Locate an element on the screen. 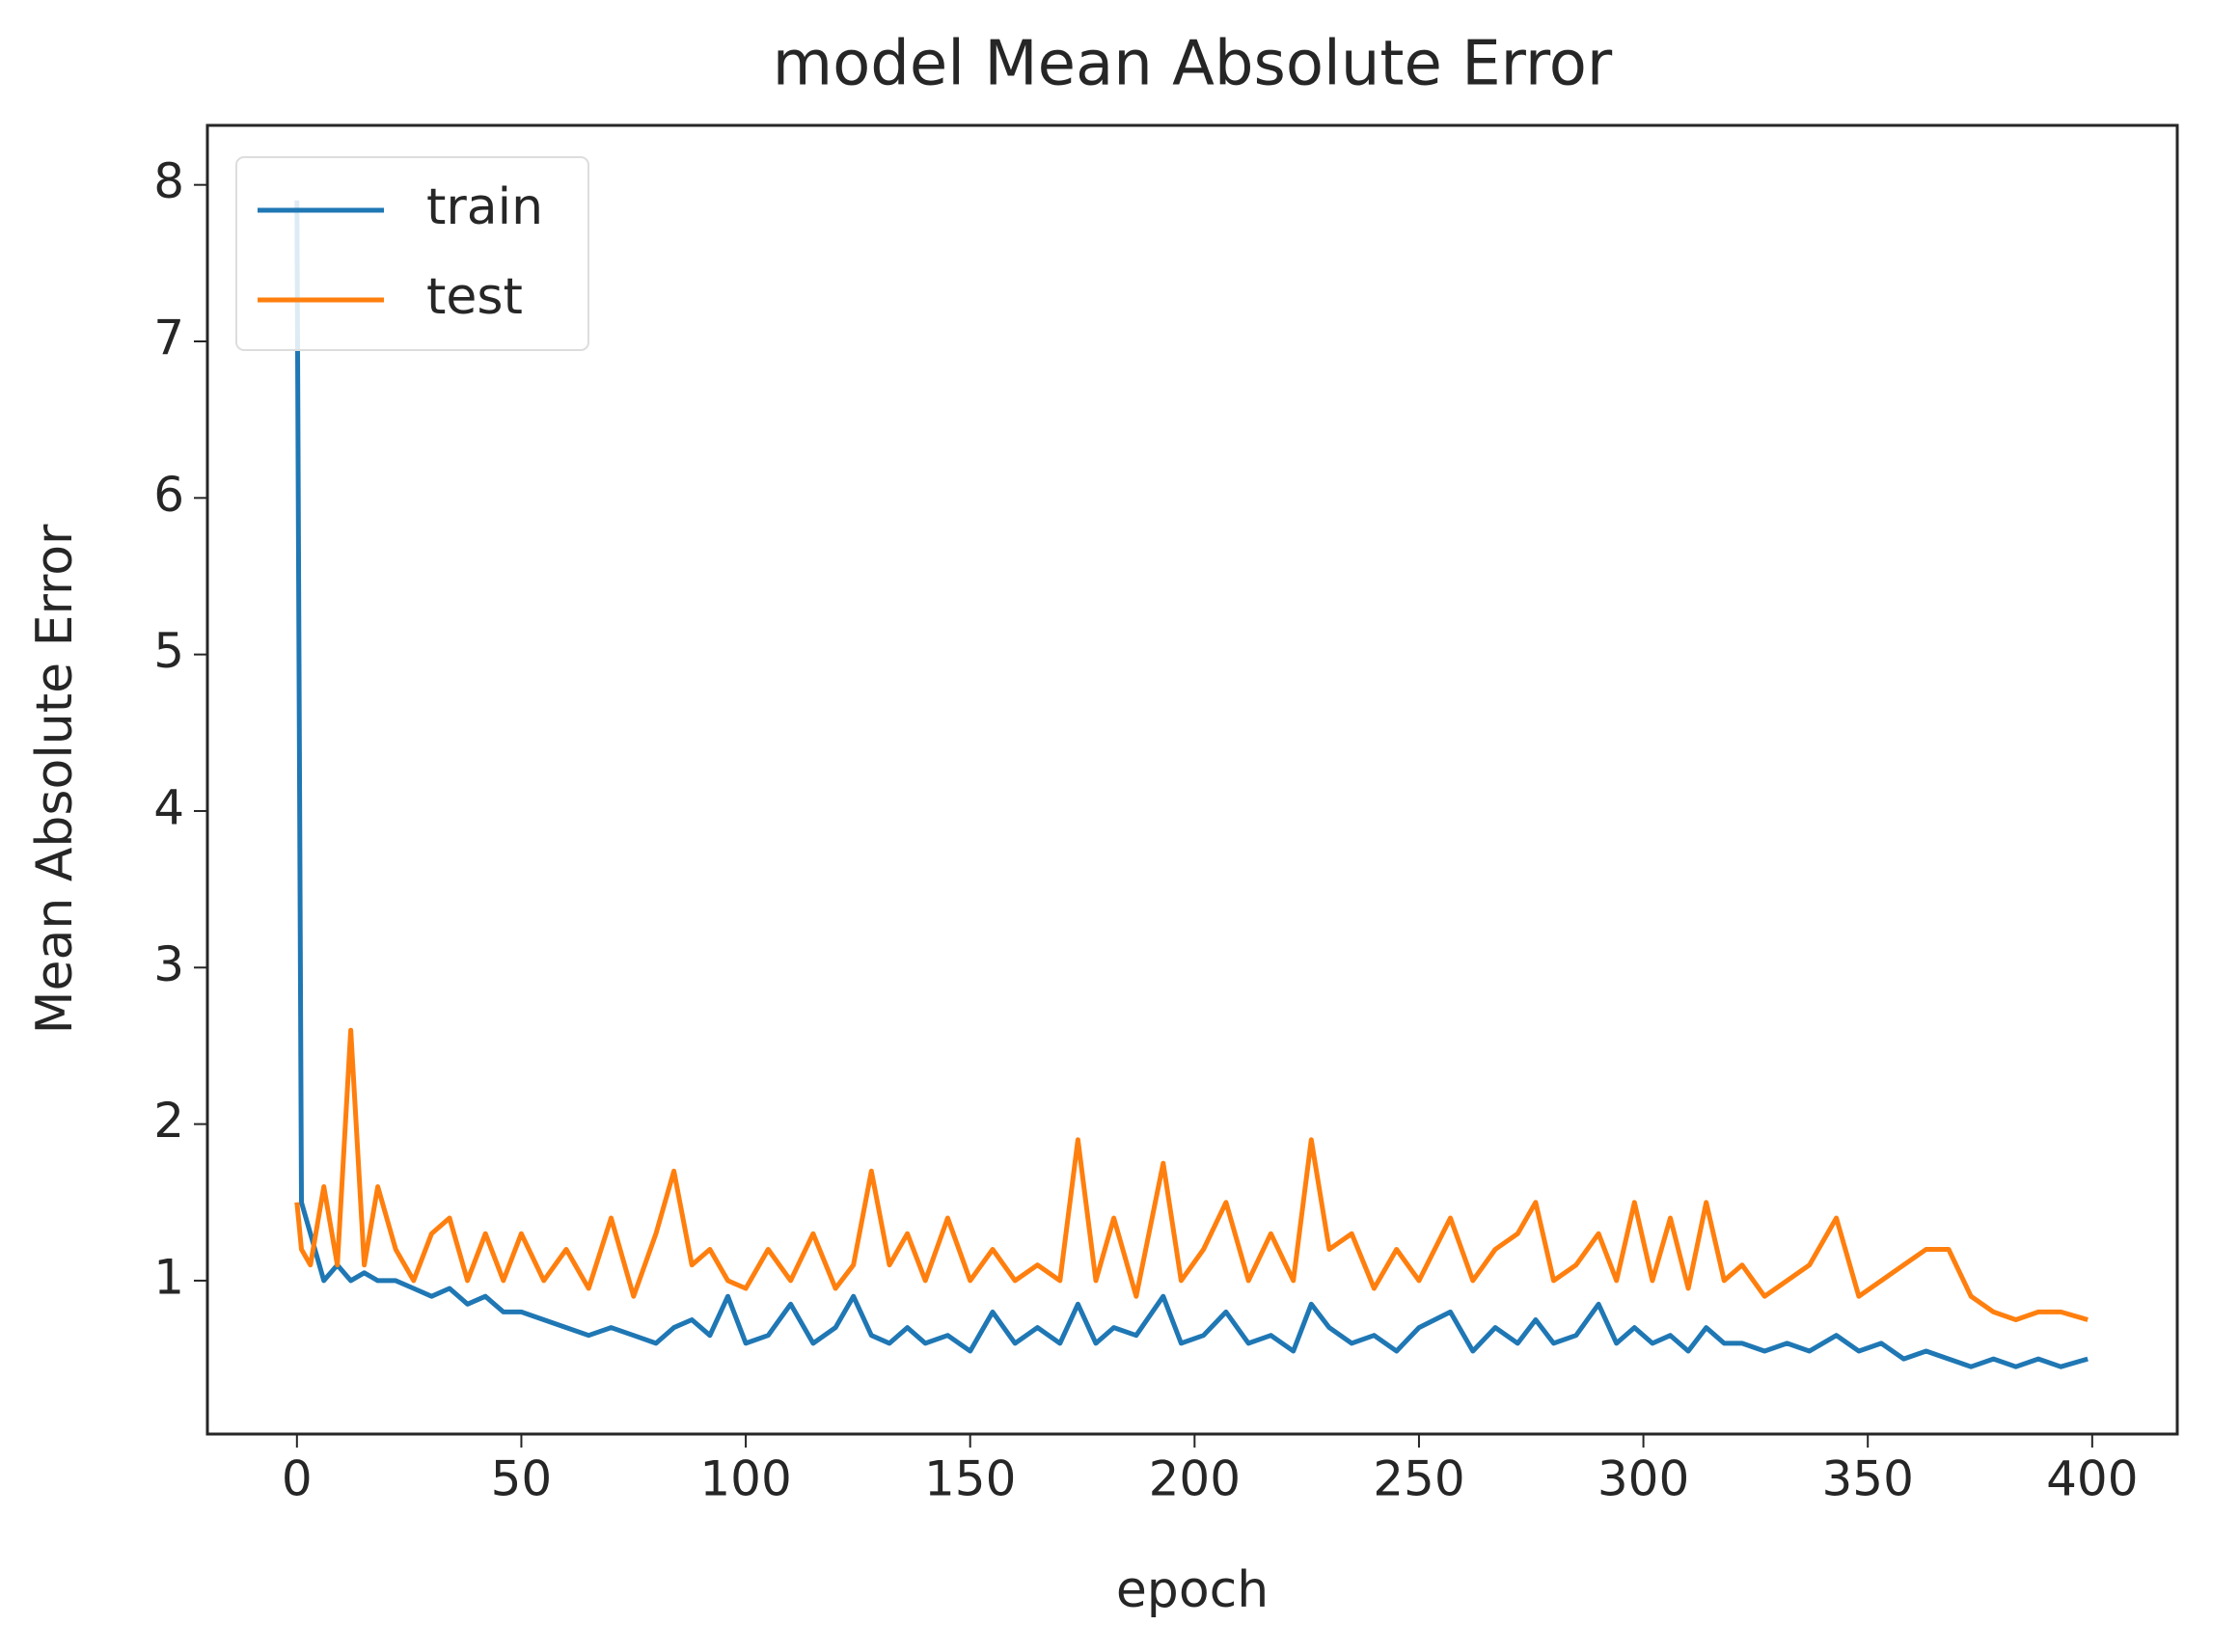  chart-title: model Mean Absolute Error is located at coordinates (1193, 64).